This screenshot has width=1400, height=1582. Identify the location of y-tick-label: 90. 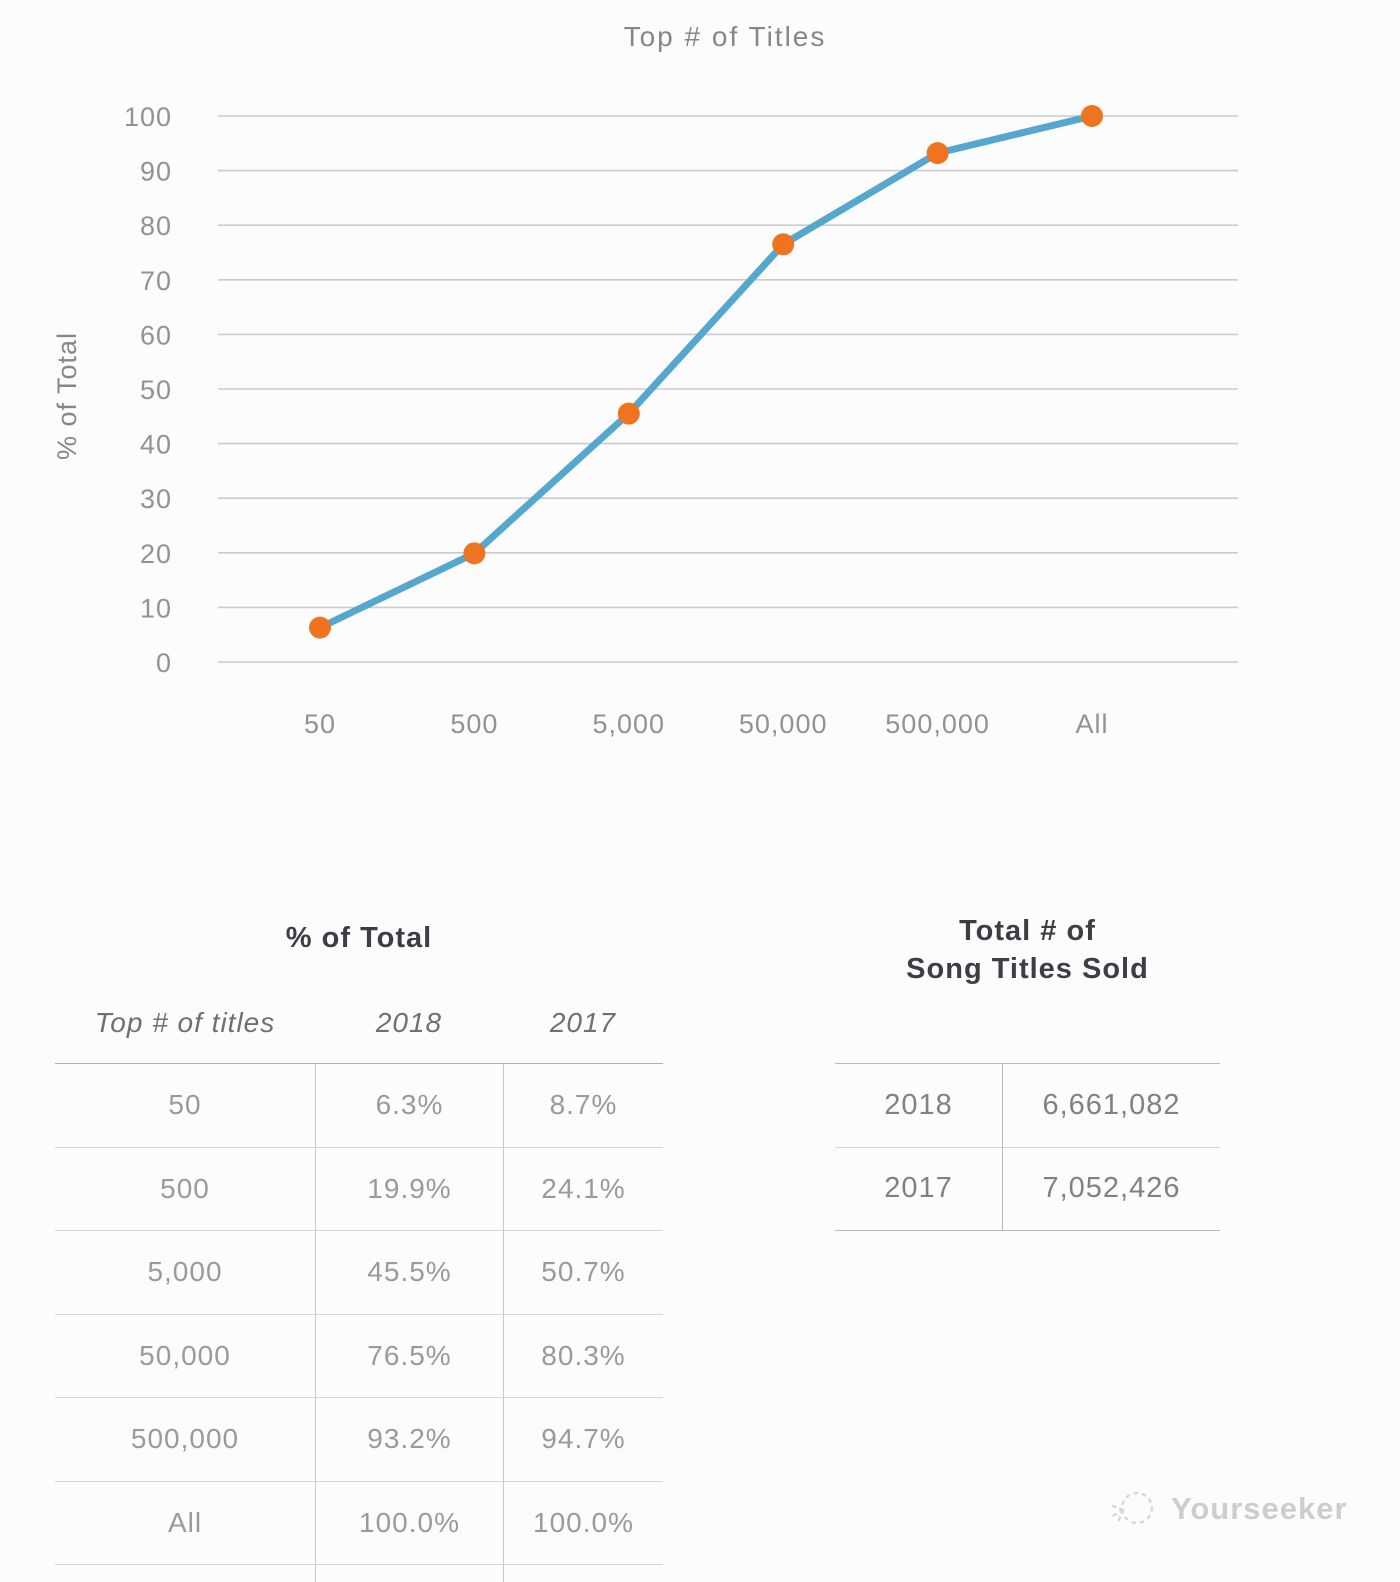
(156, 172).